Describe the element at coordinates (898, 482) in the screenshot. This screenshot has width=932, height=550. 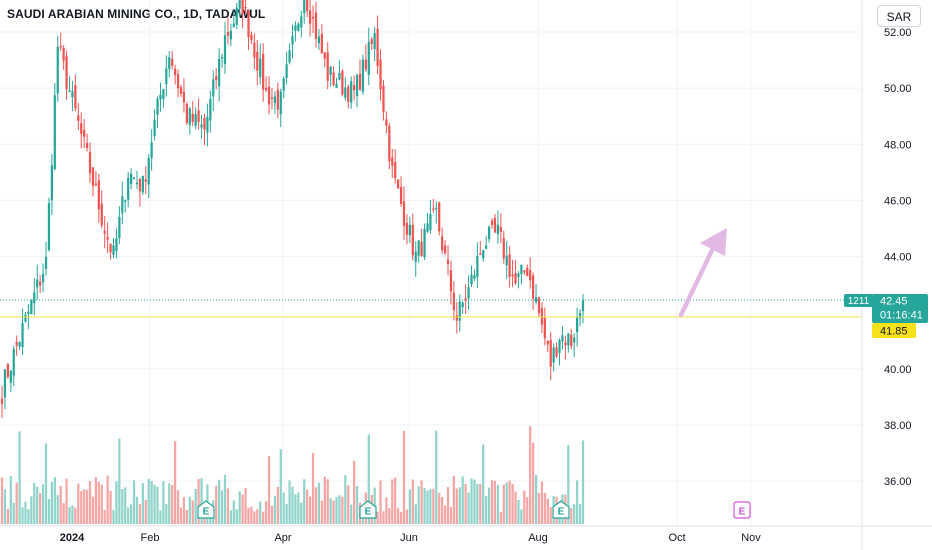
I see `price-tick-label: 36.00` at that location.